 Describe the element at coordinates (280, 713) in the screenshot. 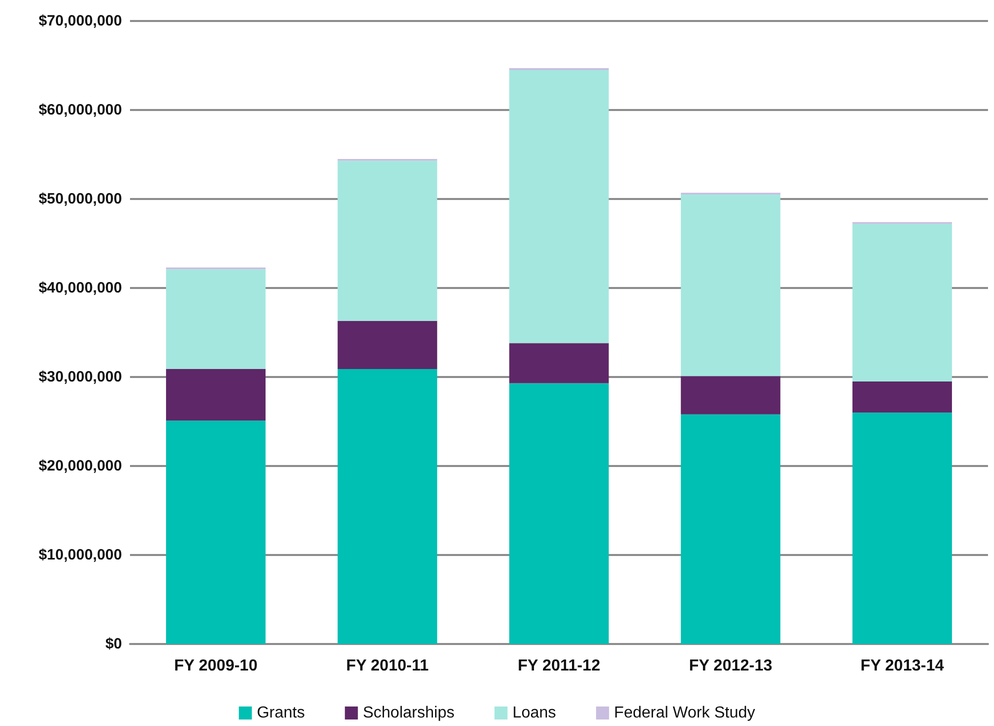

I see `legend-label: Grants` at that location.